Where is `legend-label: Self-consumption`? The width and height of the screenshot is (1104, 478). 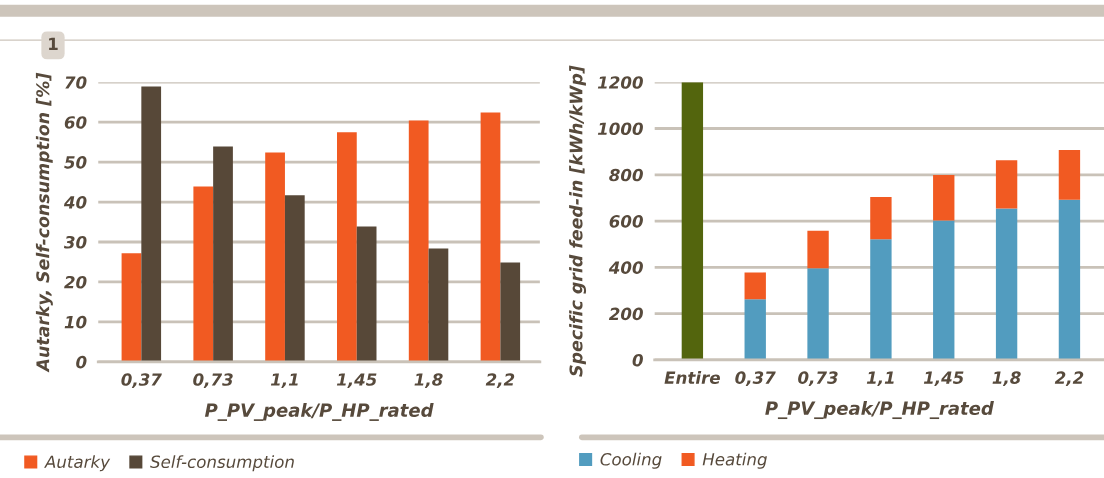 legend-label: Self-consumption is located at coordinates (222, 463).